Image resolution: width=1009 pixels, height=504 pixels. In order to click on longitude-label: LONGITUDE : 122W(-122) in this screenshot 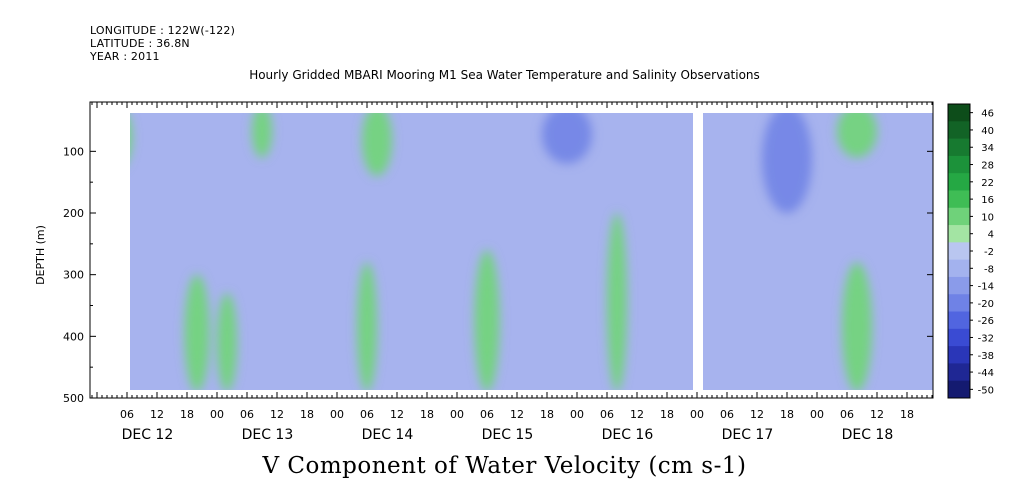, I will do `click(163, 30)`.